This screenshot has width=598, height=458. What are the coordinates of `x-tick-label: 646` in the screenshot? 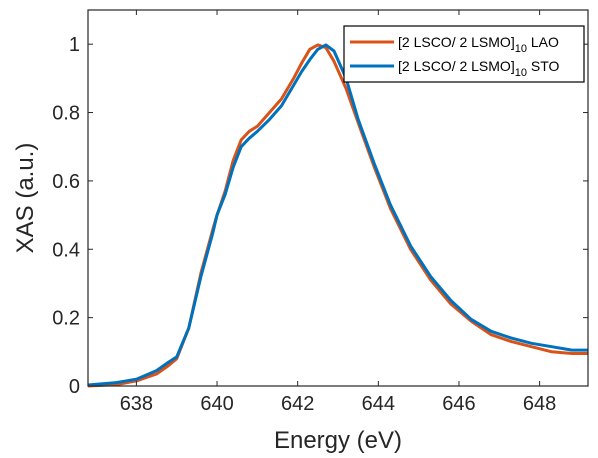 It's located at (458, 404).